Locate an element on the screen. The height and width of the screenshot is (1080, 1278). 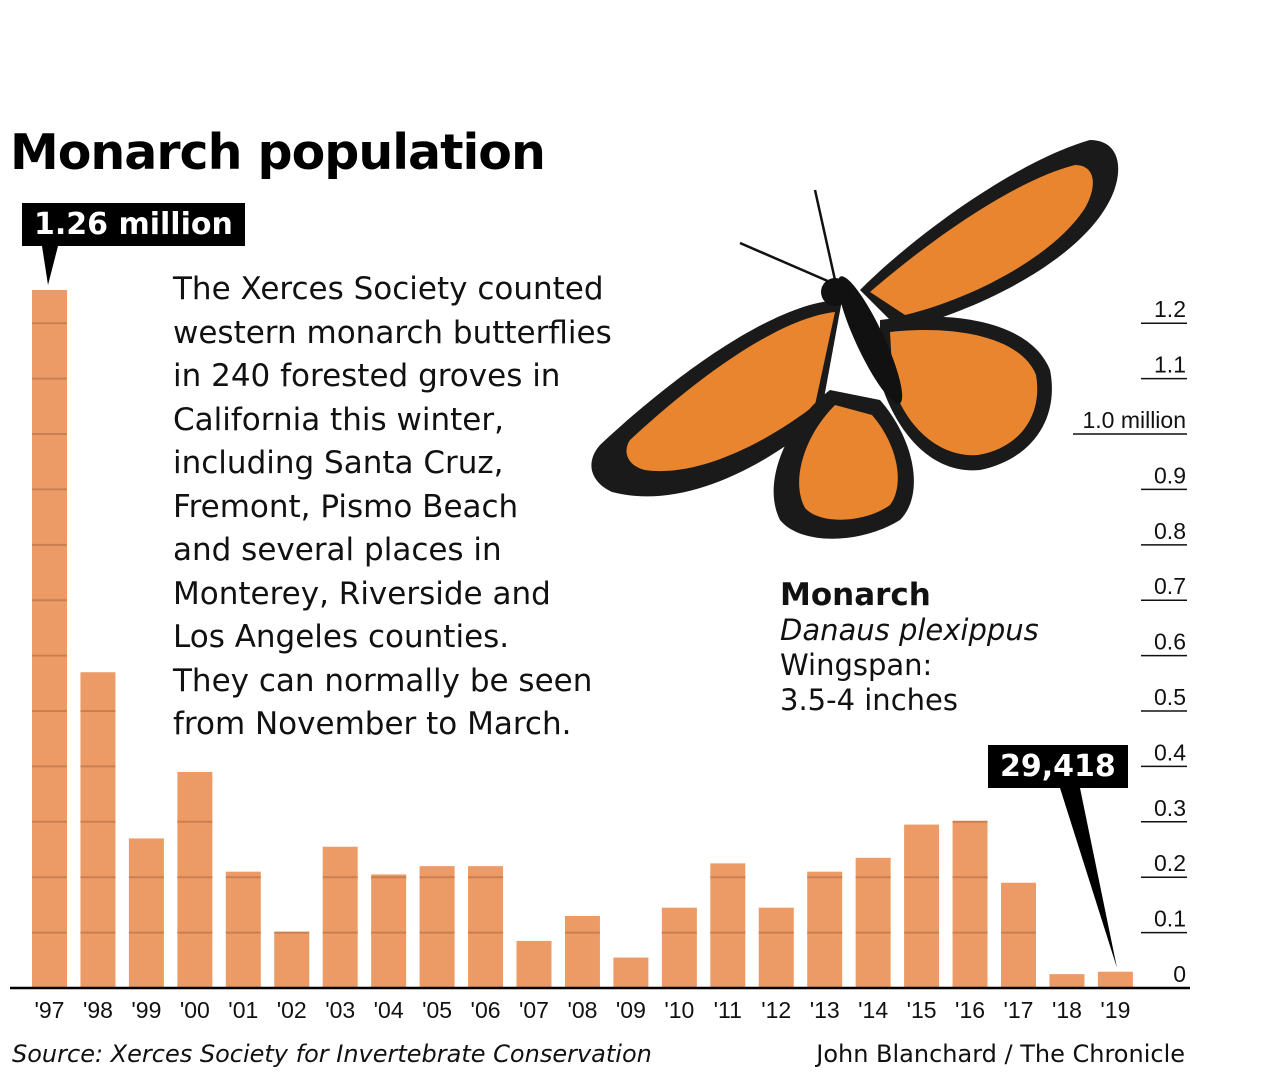
species-common-name: Monarch is located at coordinates (855, 595).